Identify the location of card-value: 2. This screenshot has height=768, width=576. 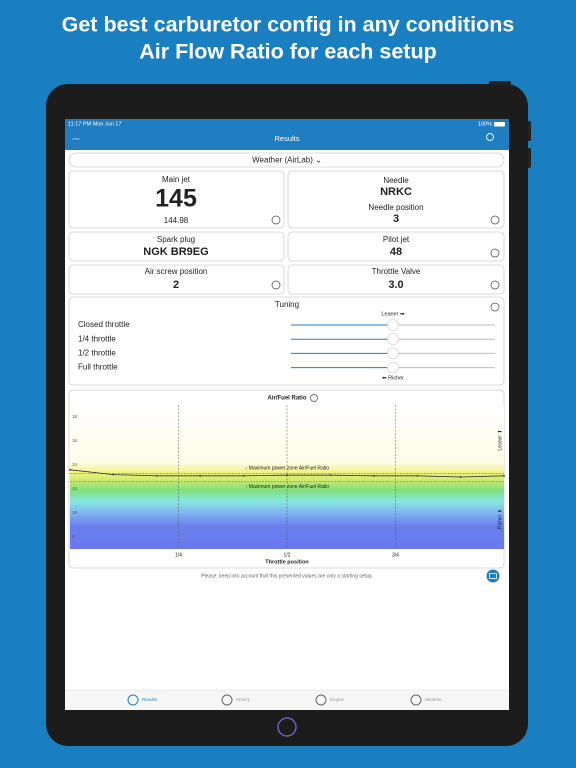
(176, 285).